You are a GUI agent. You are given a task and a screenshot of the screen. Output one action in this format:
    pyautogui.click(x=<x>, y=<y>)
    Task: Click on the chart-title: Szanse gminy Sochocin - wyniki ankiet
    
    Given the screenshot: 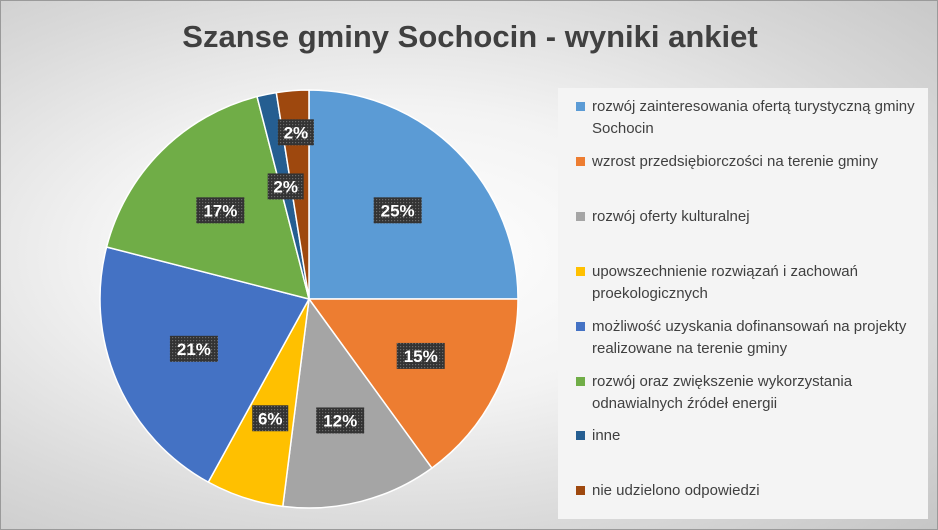 What is the action you would take?
    pyautogui.click(x=470, y=36)
    